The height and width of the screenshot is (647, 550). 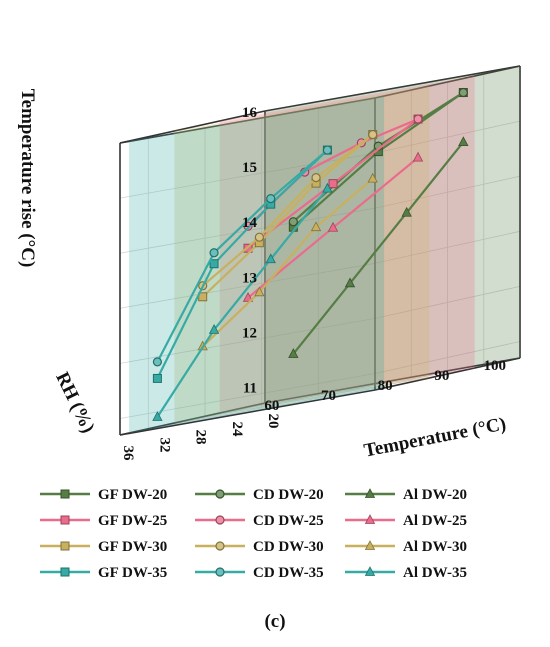 What do you see at coordinates (237, 430) in the screenshot?
I see `x-tick-label: 24` at bounding box center [237, 430].